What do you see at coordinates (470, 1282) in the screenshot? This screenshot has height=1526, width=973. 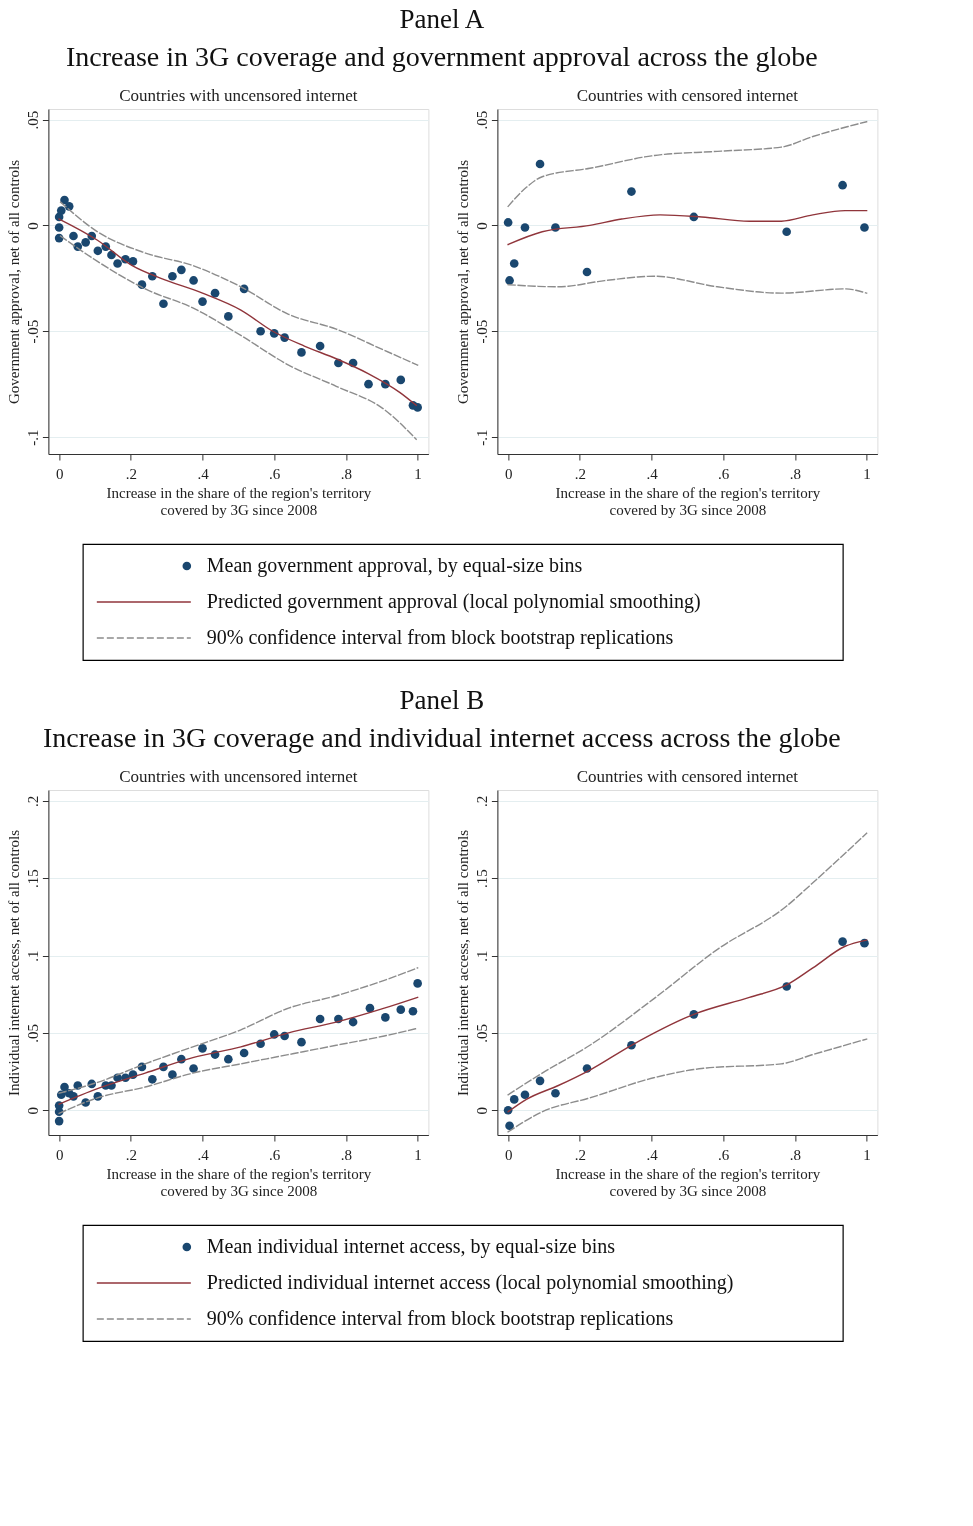 I see `legend-label: Predicted individual internet access (local polynomial smoothing)` at bounding box center [470, 1282].